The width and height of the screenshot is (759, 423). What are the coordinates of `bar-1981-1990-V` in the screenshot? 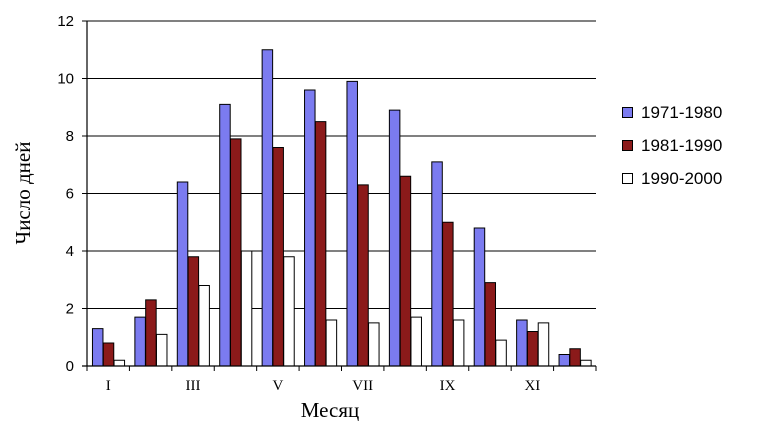 It's located at (278, 257).